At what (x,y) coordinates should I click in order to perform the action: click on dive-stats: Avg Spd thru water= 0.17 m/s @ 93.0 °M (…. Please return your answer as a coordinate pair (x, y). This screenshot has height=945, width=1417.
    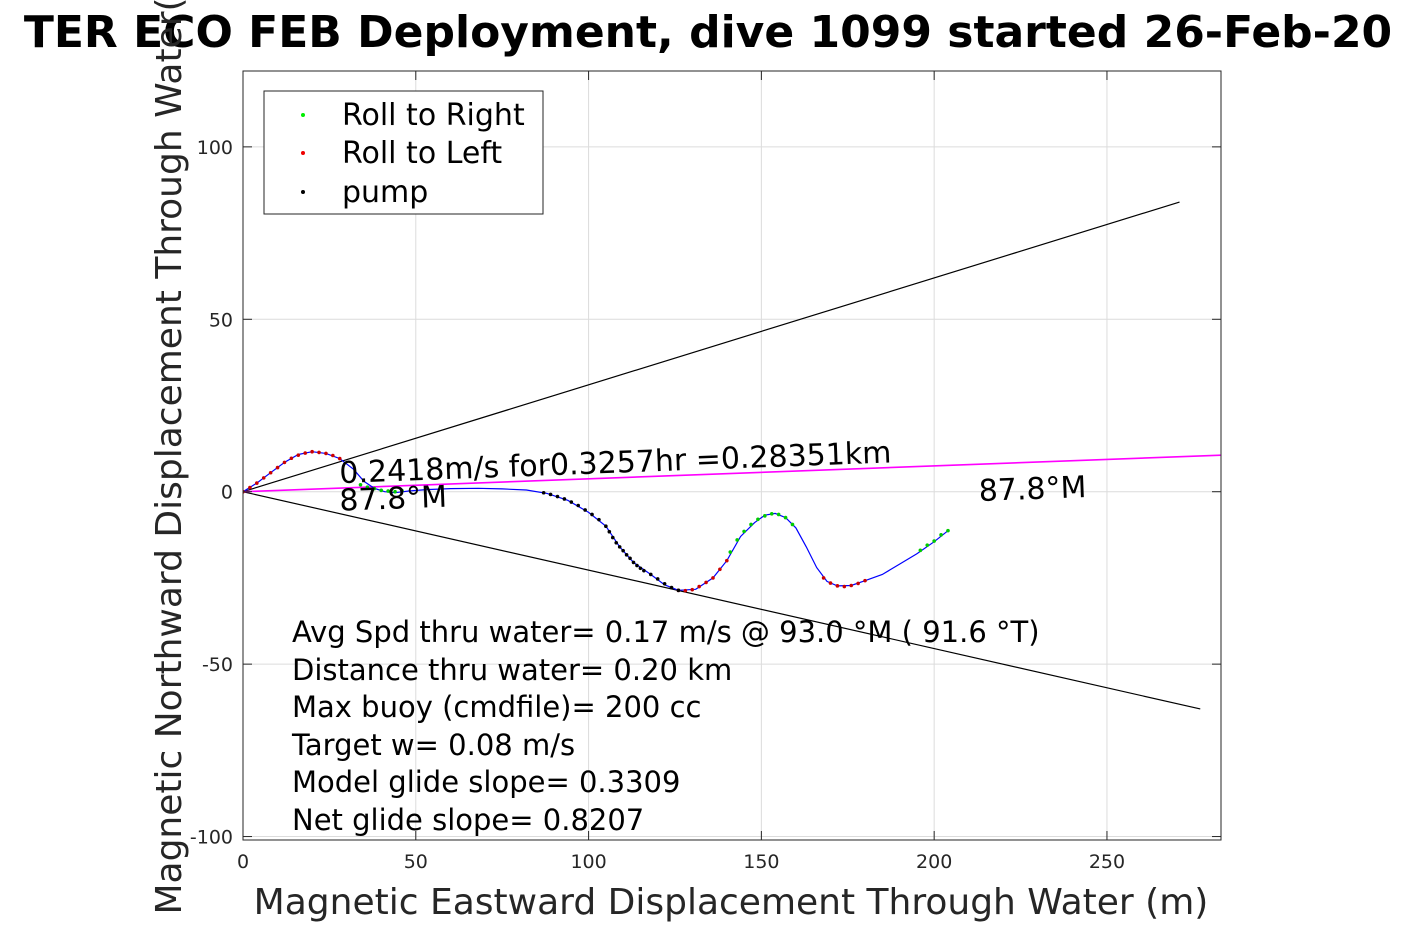
    Looking at the image, I should click on (665, 726).